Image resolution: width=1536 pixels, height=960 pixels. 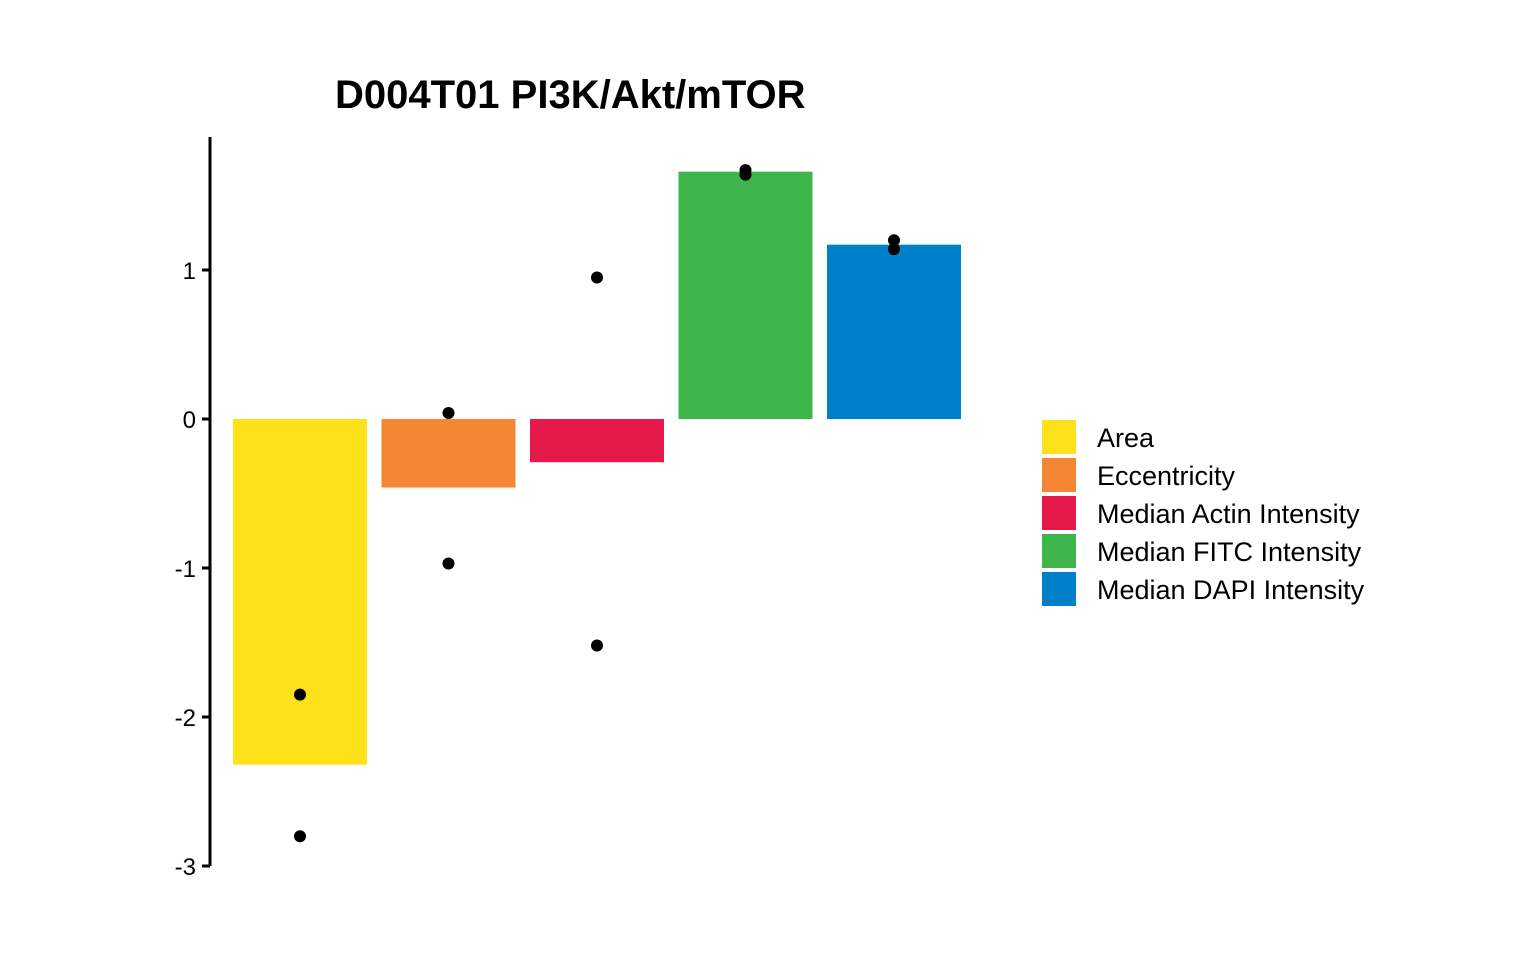 I want to click on legend-label-4: Median DAPI Intensity, so click(x=1231, y=590).